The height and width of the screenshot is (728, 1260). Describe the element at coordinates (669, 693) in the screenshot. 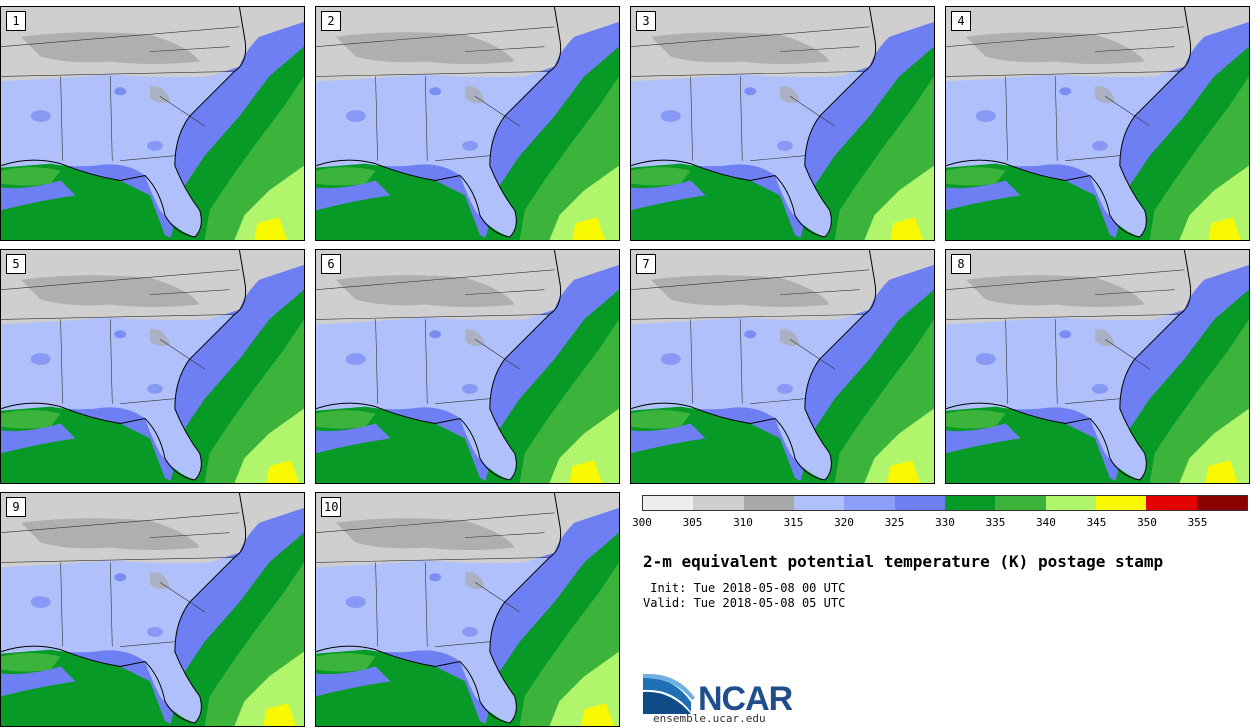

I see `ncar-logo-icon` at that location.